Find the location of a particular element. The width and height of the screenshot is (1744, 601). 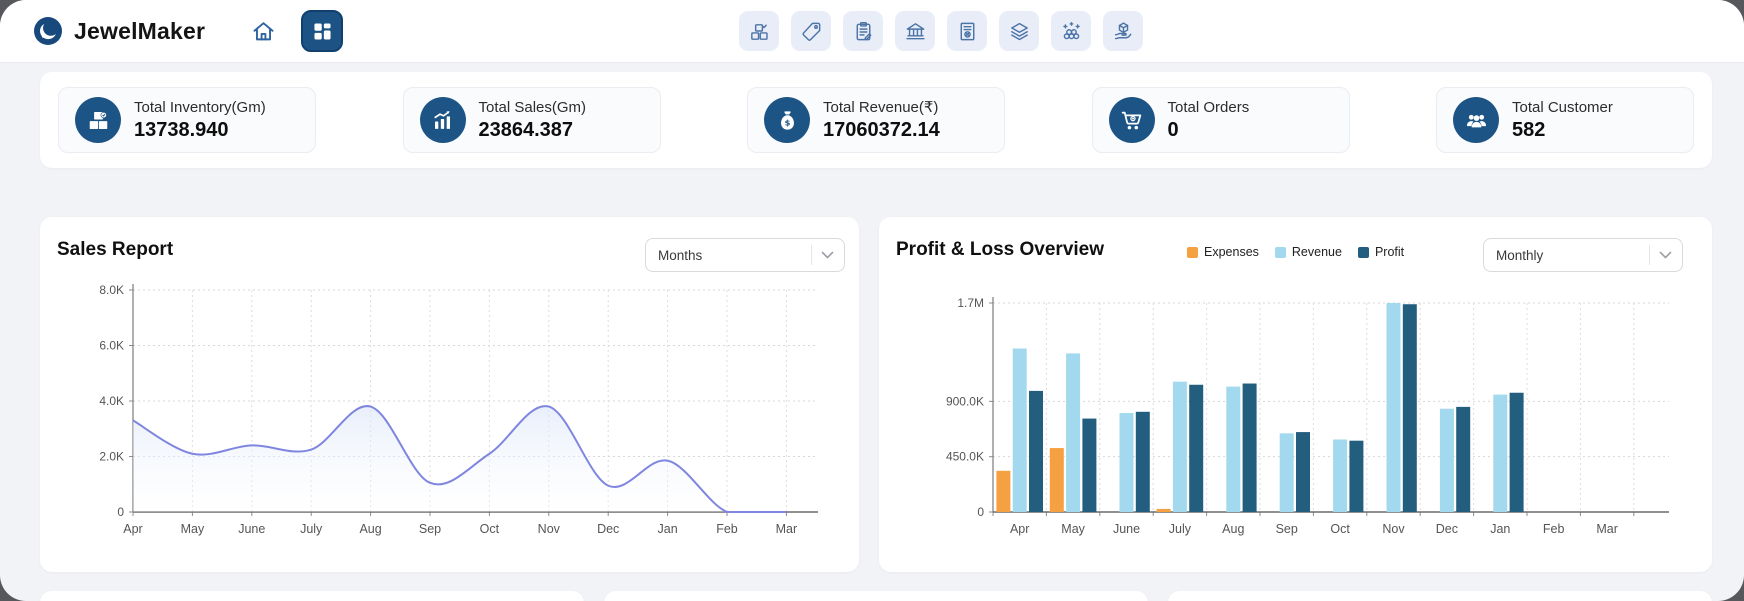

inventory-check-icon is located at coordinates (759, 31).